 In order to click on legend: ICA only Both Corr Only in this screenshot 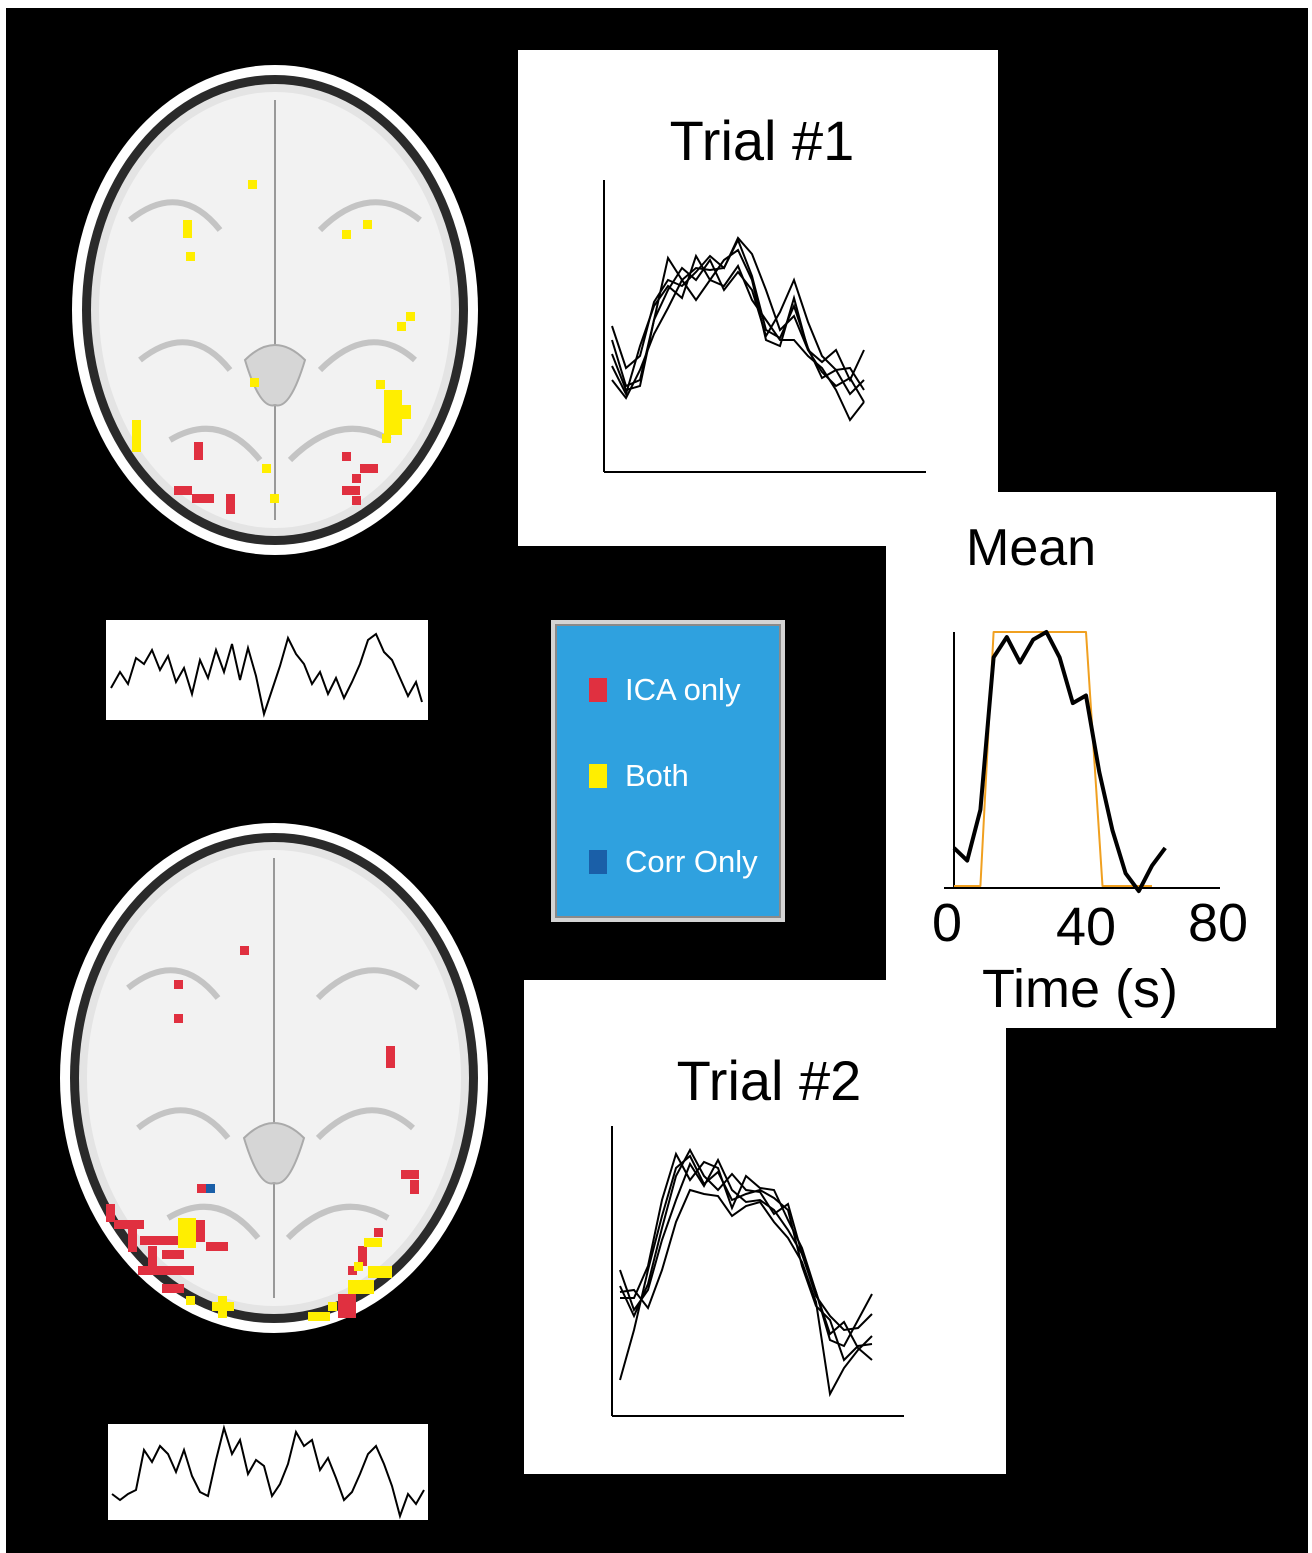, I will do `click(668, 771)`.